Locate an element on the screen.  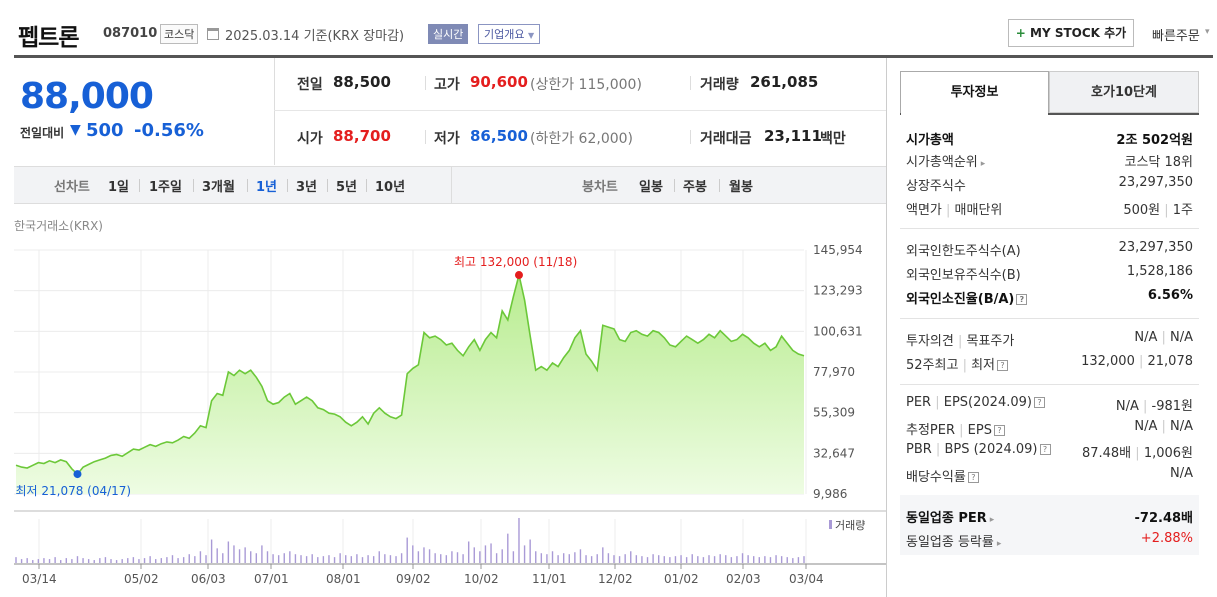
par-row: 액면가 | 매매단위 500원 | 1주 is located at coordinates (1049, 210).